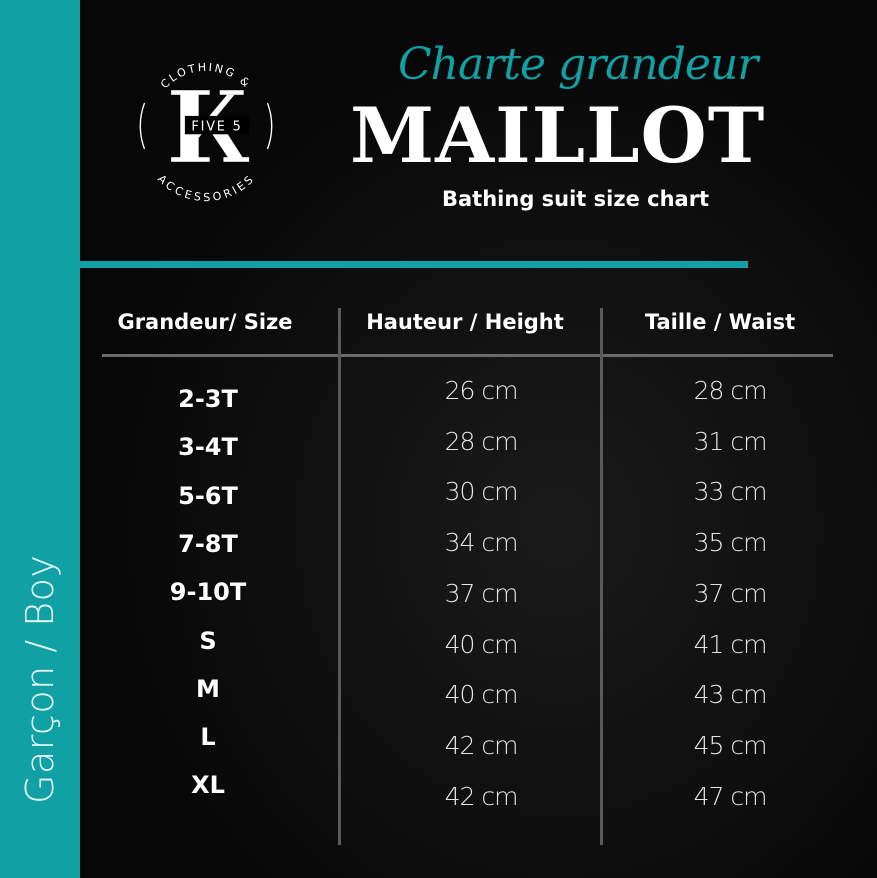 This screenshot has width=877, height=878. What do you see at coordinates (481, 390) in the screenshot?
I see `height-cell: 26 cm` at bounding box center [481, 390].